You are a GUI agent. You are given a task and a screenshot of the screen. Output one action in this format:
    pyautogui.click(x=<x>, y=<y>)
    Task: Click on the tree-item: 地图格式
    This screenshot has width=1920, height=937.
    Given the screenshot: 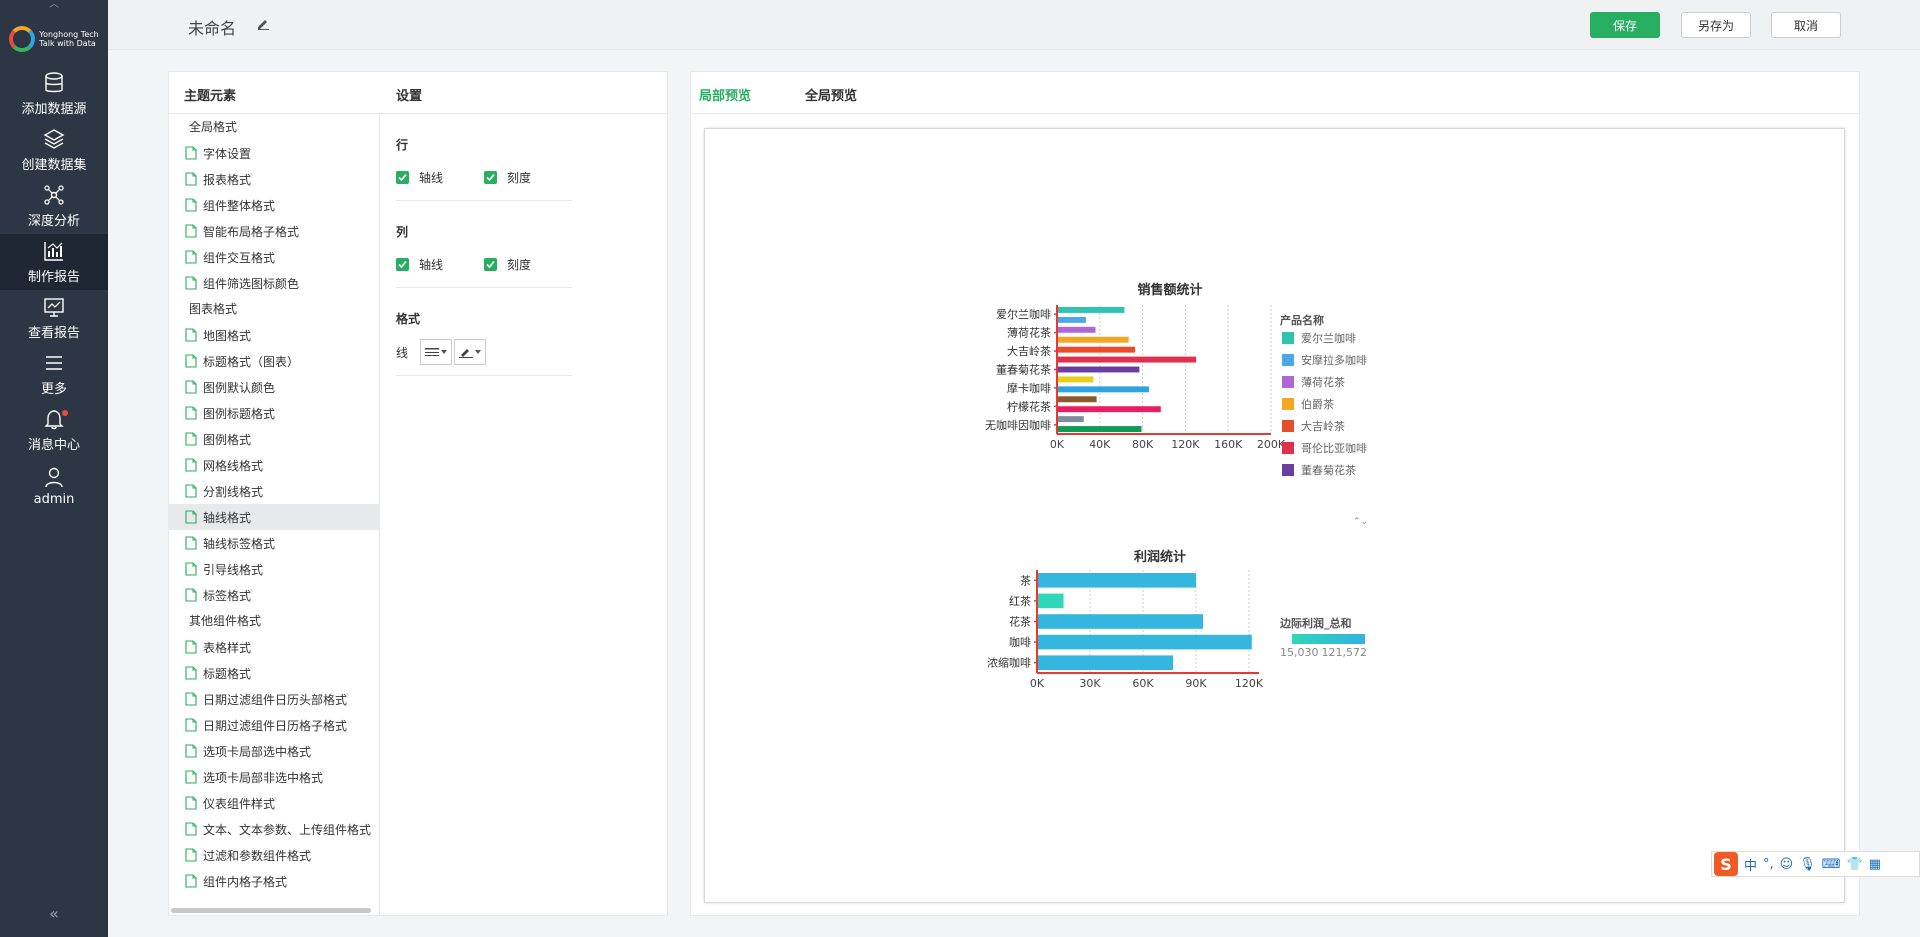 What is the action you would take?
    pyautogui.click(x=274, y=335)
    